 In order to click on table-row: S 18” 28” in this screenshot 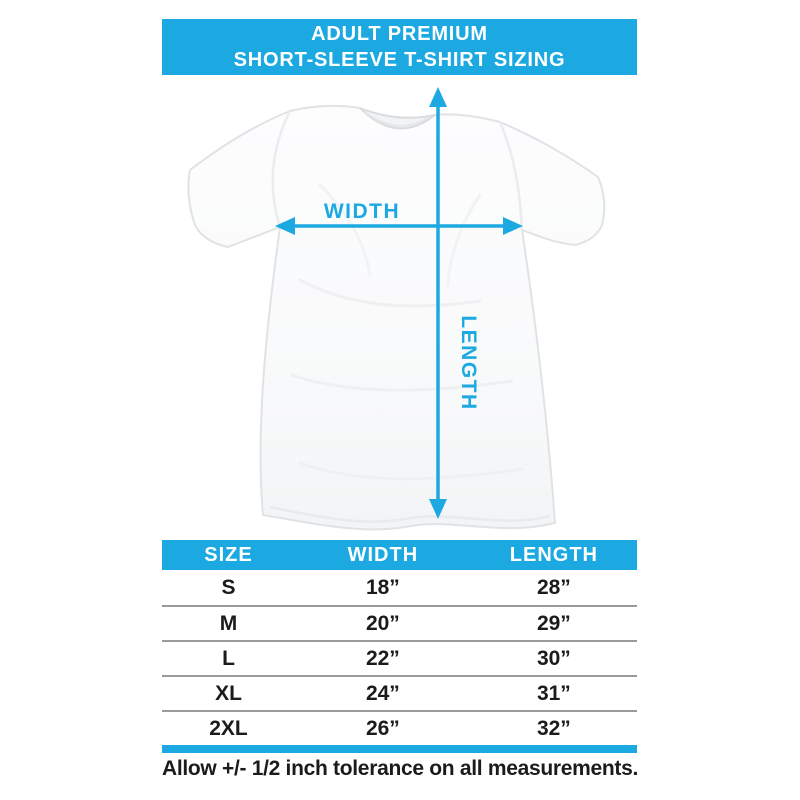, I will do `click(399, 587)`.